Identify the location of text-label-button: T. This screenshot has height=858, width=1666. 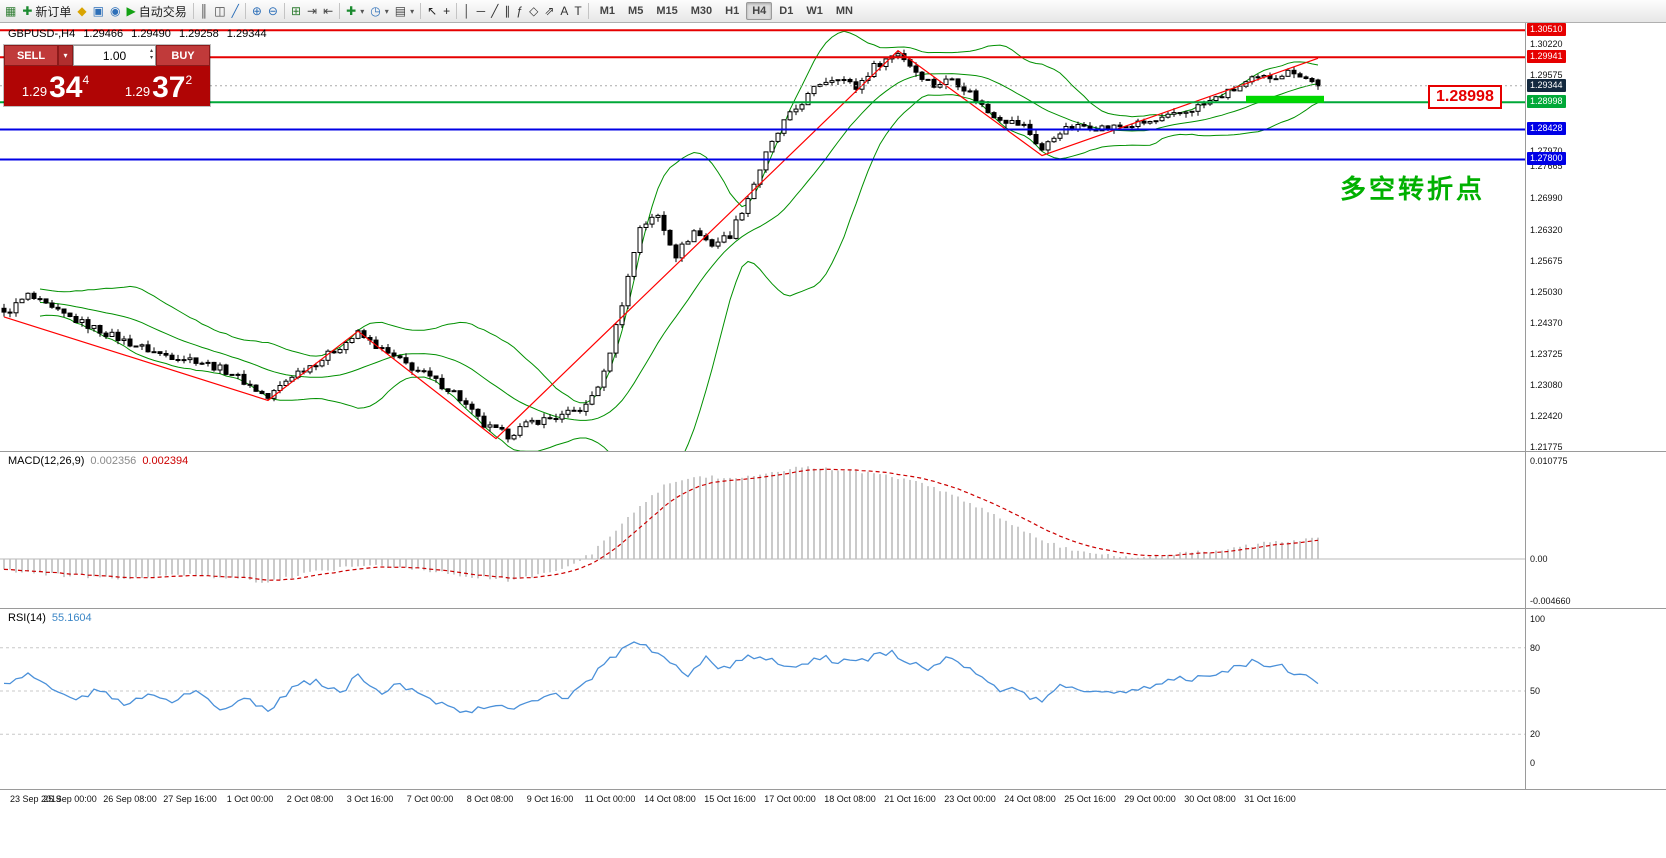
(577, 11).